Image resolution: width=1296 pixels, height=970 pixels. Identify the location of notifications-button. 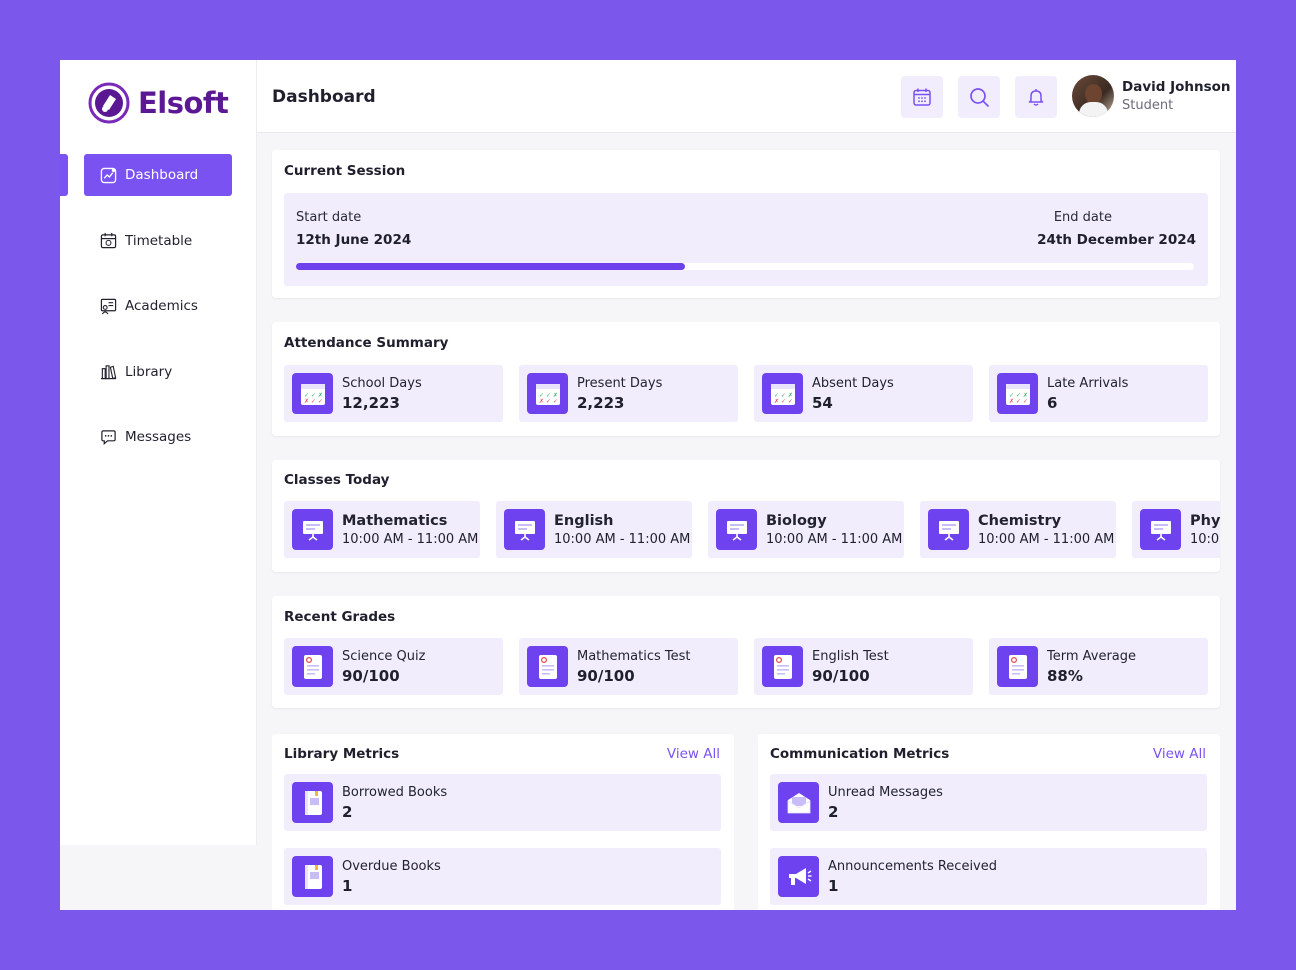
(1036, 97).